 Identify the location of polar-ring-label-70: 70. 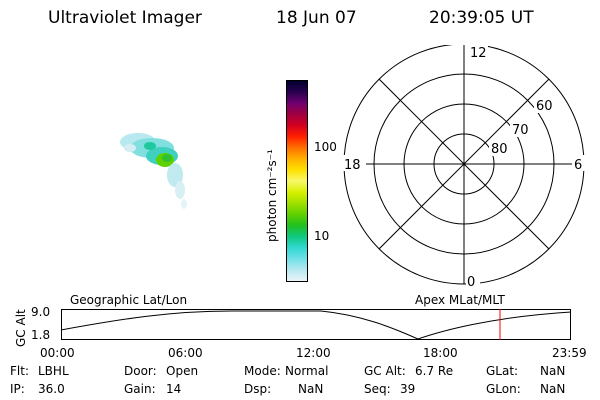
(520, 130).